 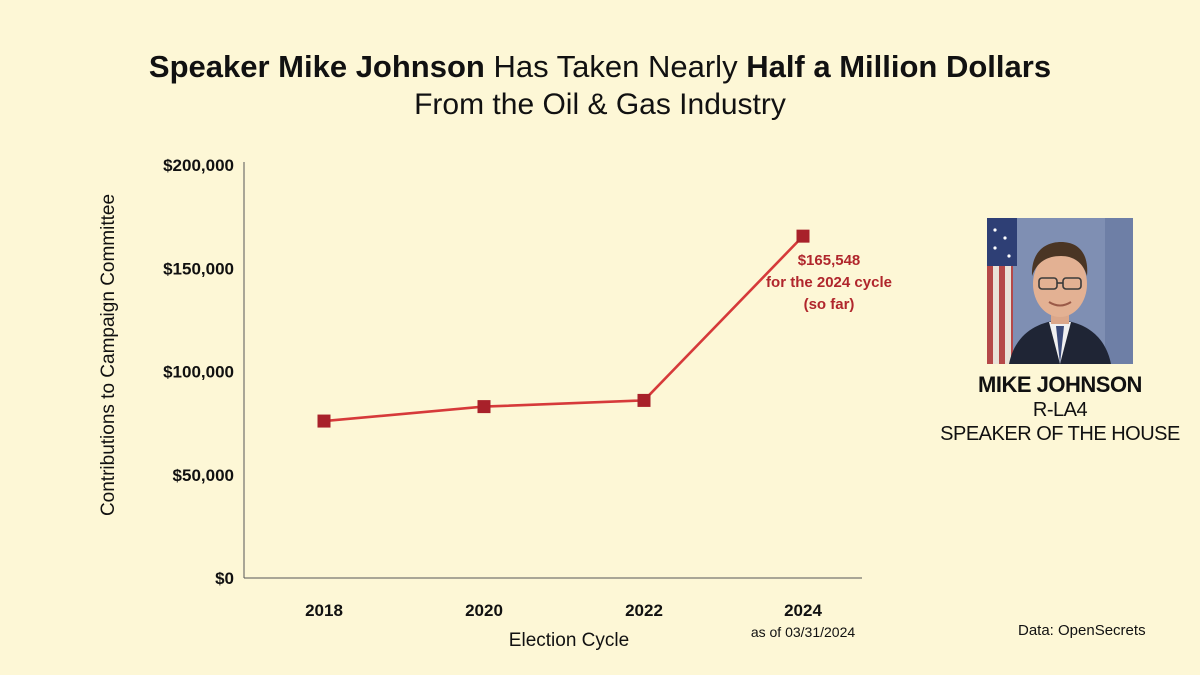 I want to click on x-tick-labels: 2018 2020 2022 2024 as of 03/31/2024, so click(x=580, y=620).